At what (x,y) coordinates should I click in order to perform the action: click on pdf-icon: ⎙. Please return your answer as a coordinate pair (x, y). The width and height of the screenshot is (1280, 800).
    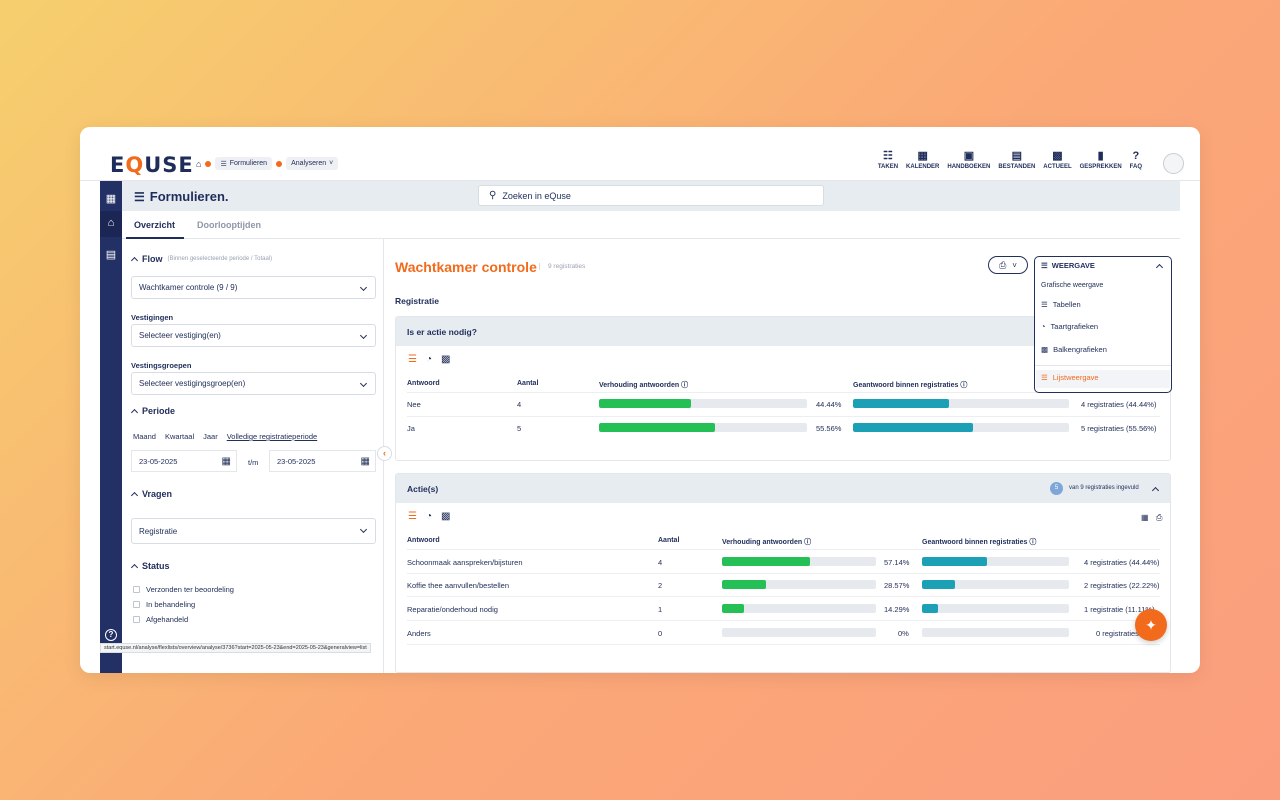
    Looking at the image, I should click on (1159, 517).